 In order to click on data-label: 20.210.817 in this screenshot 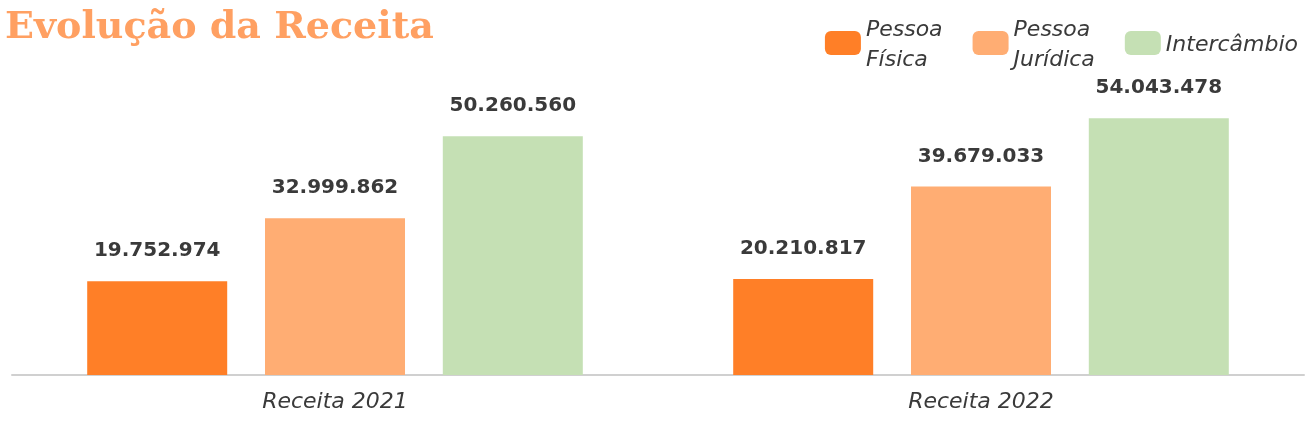, I will do `click(803, 247)`.